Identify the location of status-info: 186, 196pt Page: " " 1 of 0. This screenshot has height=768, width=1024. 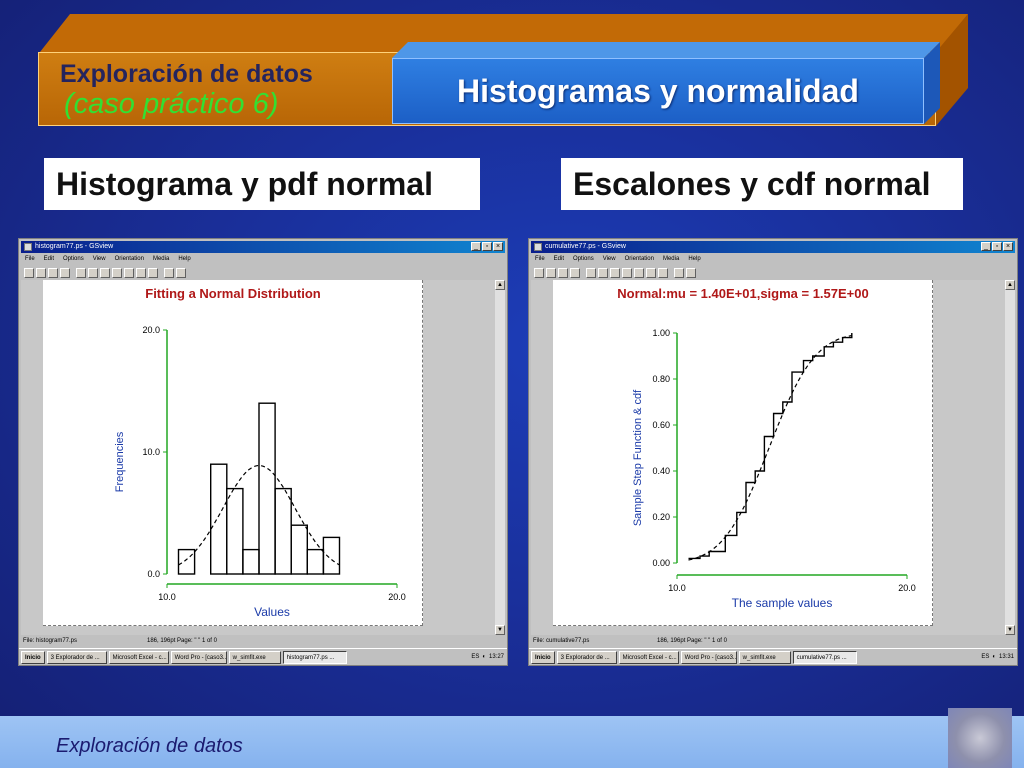
(182, 641).